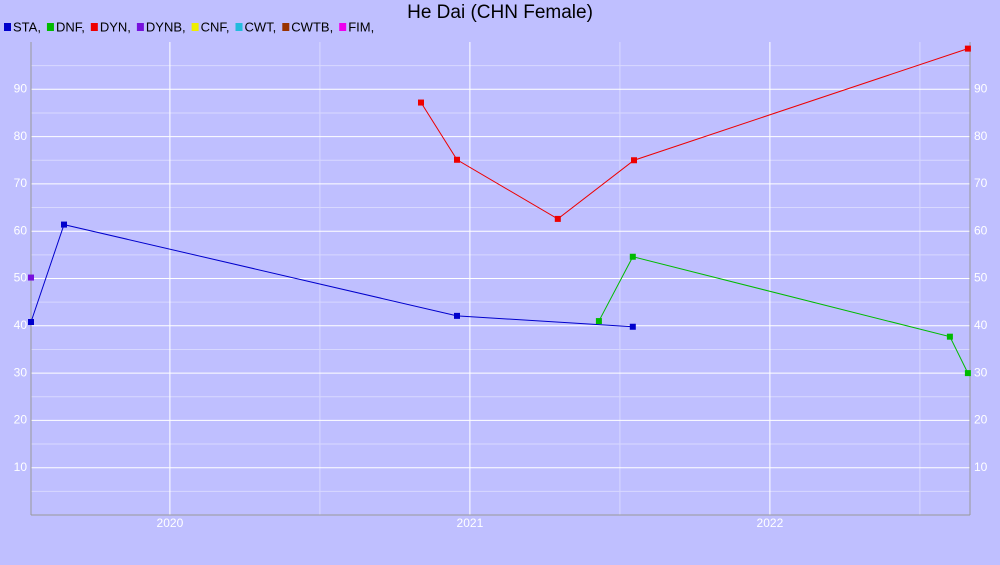 The height and width of the screenshot is (565, 1000). What do you see at coordinates (21, 278) in the screenshot?
I see `y-tick-label: 50` at bounding box center [21, 278].